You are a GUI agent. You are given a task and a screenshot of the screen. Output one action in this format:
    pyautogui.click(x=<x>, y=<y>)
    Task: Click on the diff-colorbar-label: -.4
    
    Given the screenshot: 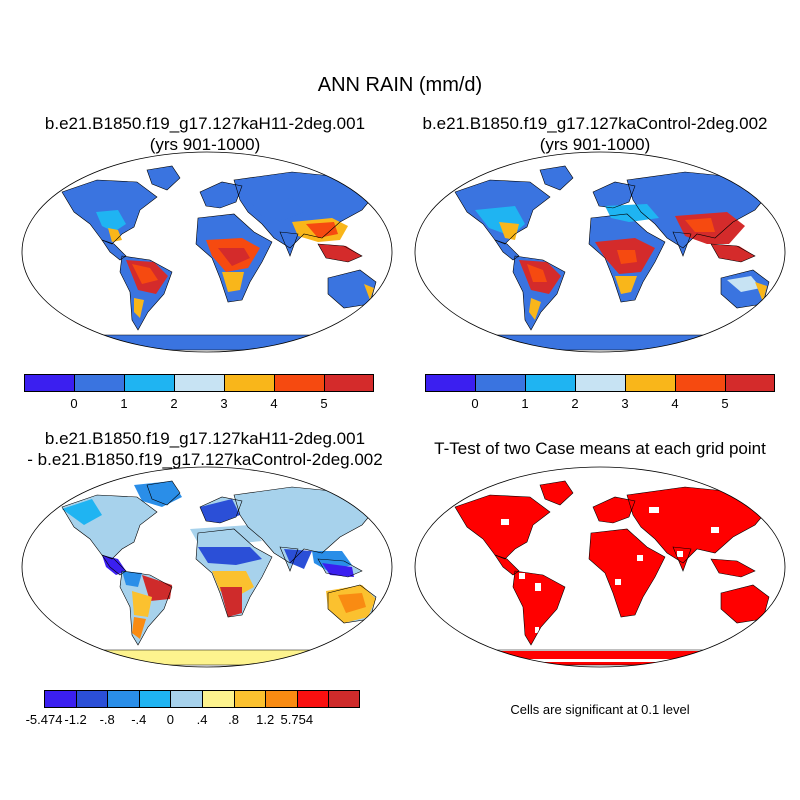 What is the action you would take?
    pyautogui.click(x=139, y=719)
    